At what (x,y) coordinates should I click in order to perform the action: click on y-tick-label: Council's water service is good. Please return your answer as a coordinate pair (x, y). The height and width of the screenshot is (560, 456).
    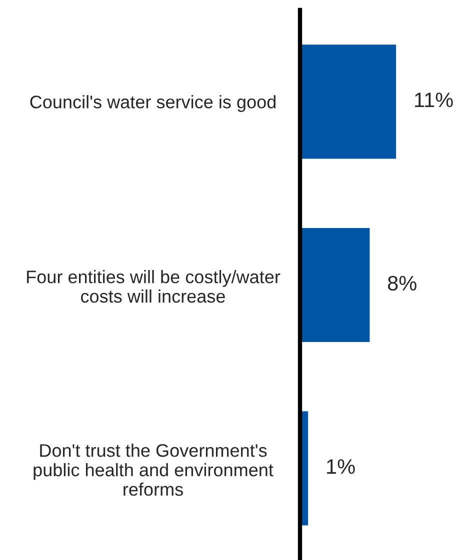
    Looking at the image, I should click on (153, 103).